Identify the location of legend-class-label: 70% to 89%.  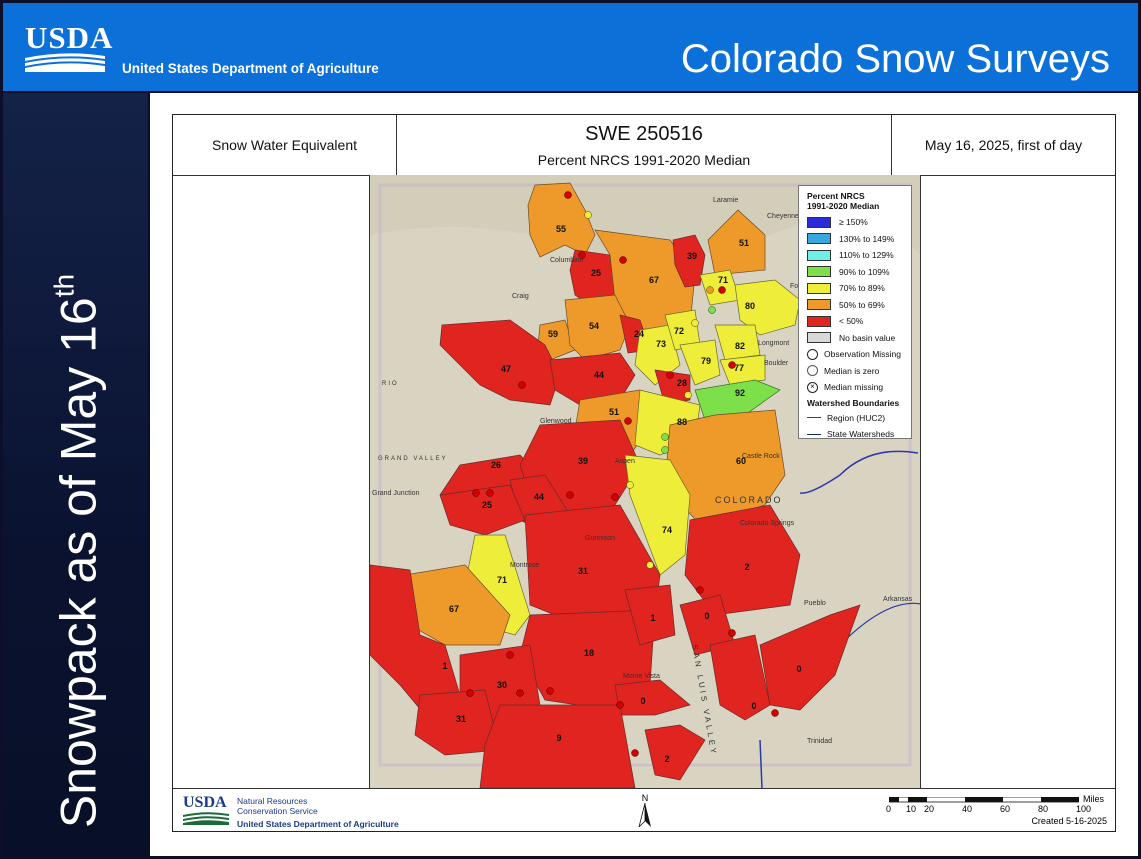
(862, 288).